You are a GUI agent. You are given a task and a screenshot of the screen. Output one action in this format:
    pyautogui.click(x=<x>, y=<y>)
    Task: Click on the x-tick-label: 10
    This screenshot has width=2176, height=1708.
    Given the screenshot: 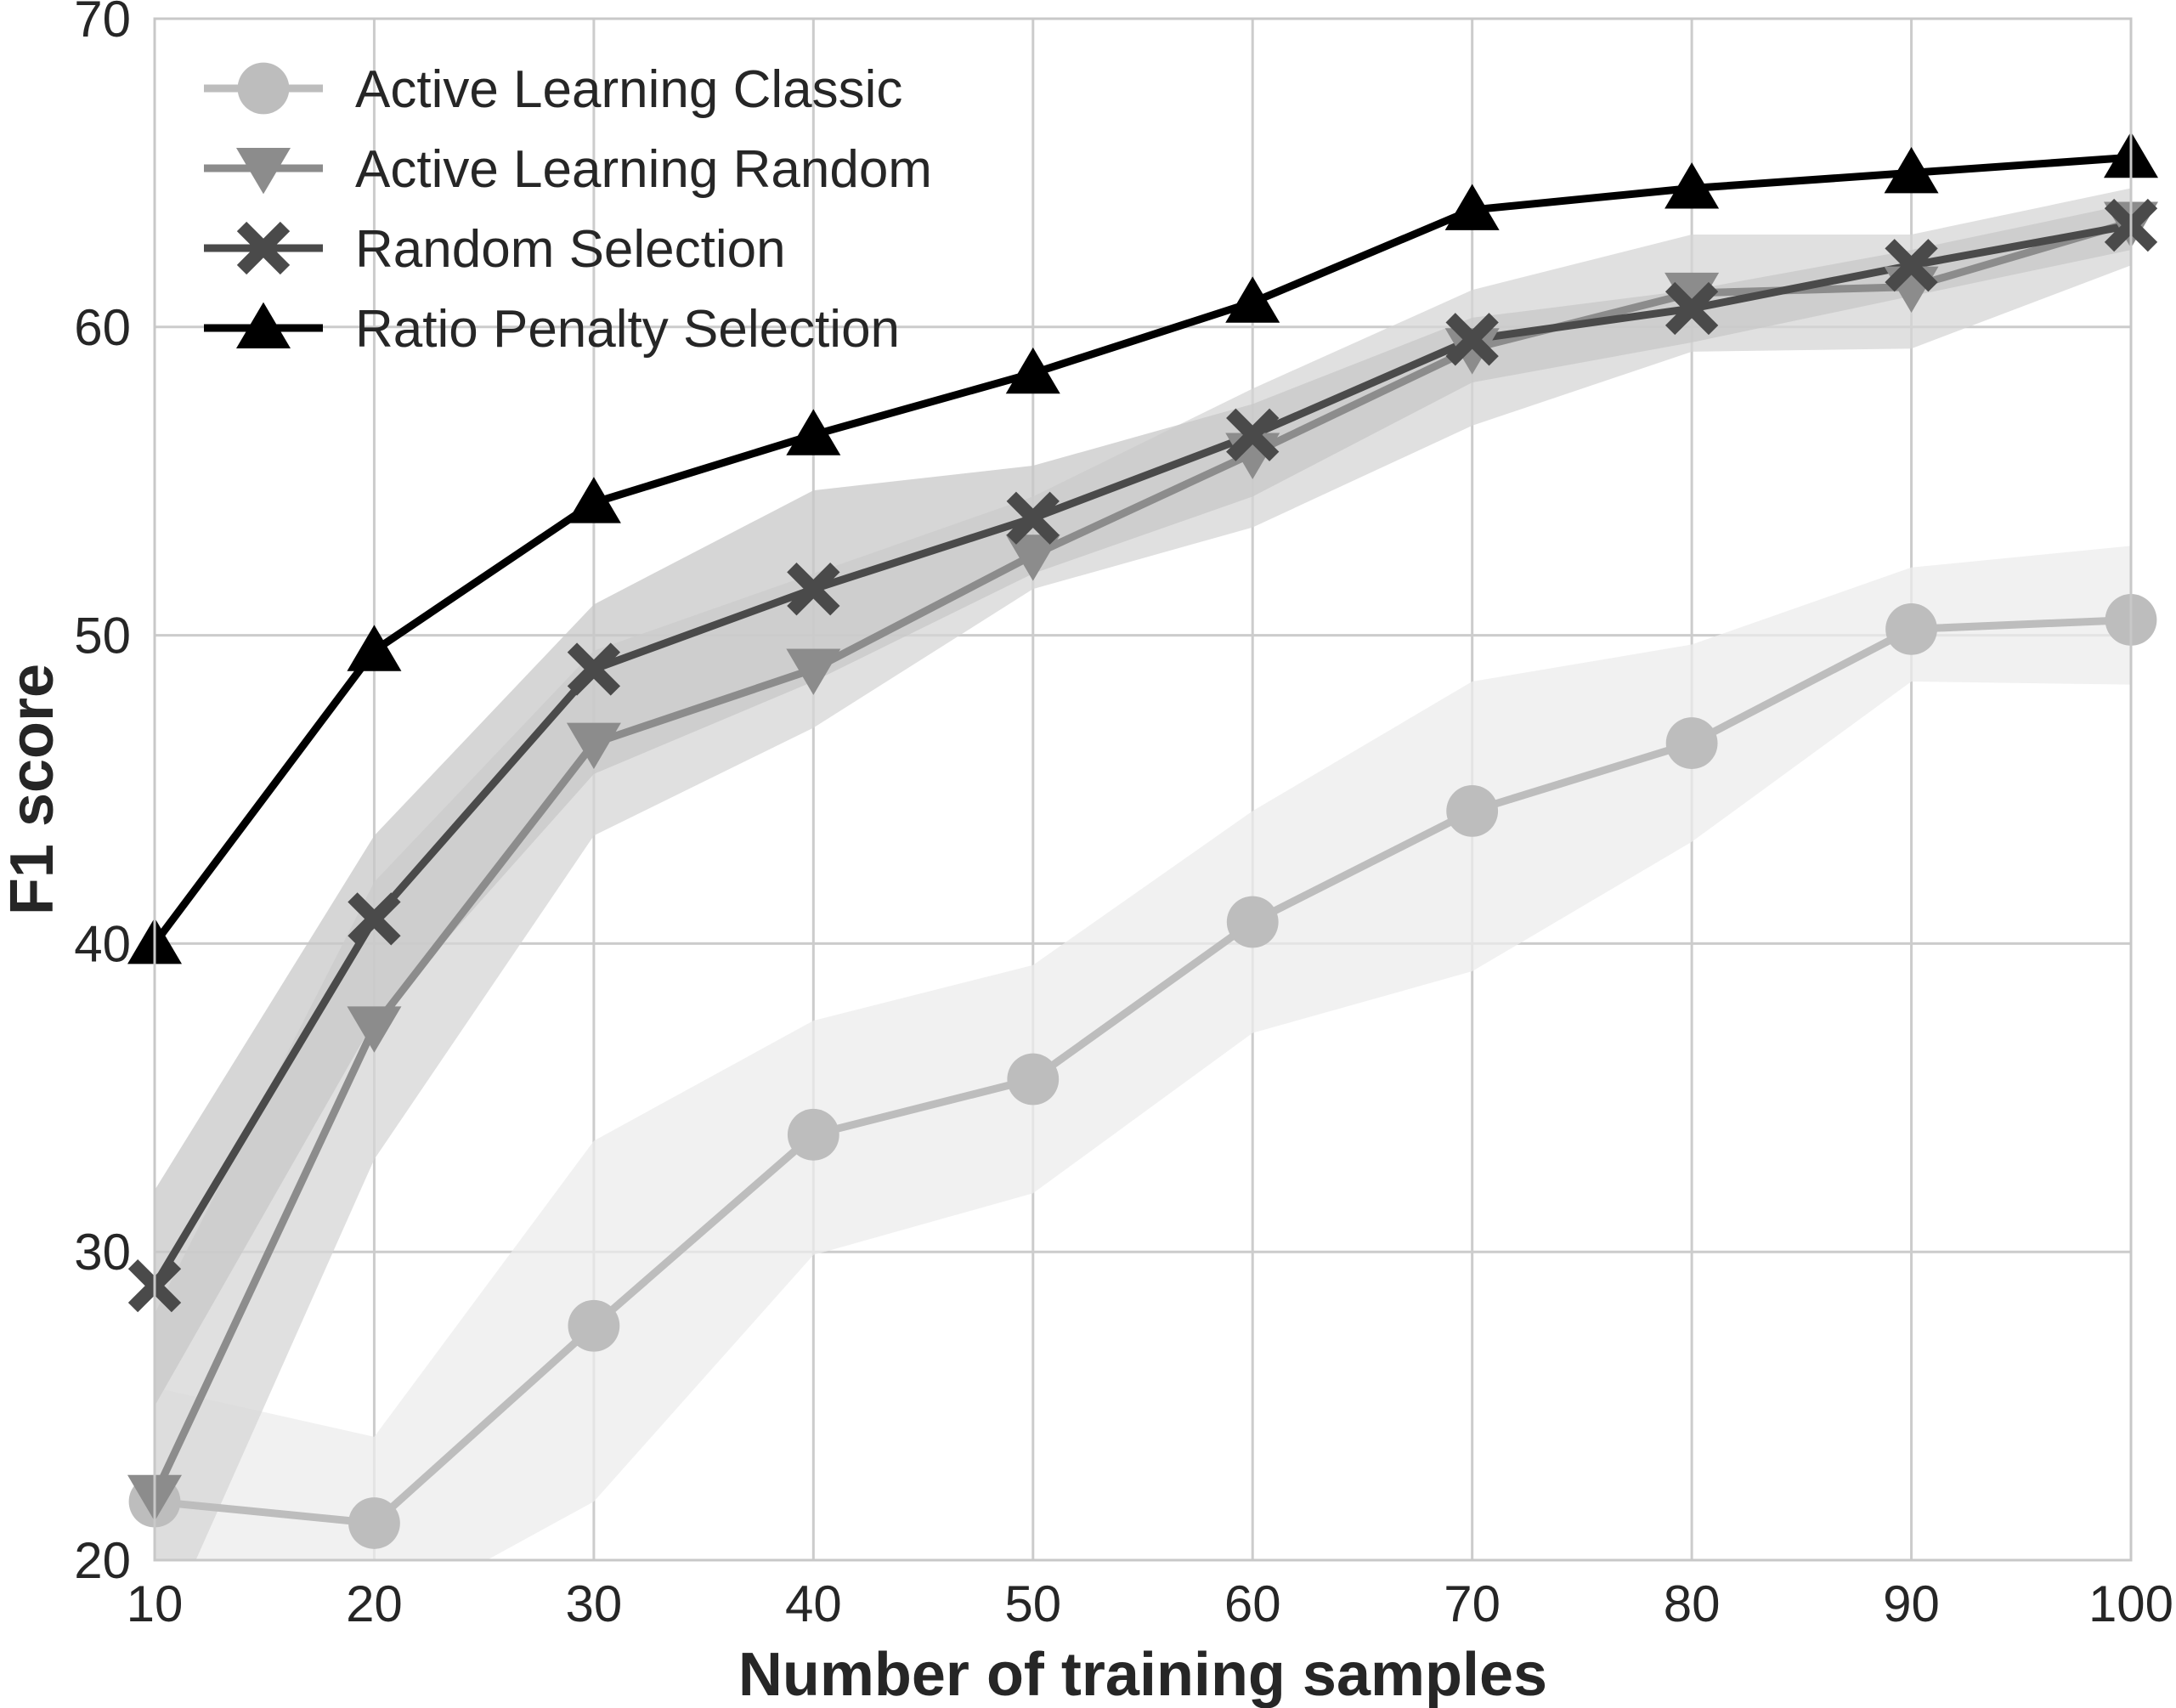 What is the action you would take?
    pyautogui.click(x=155, y=1604)
    